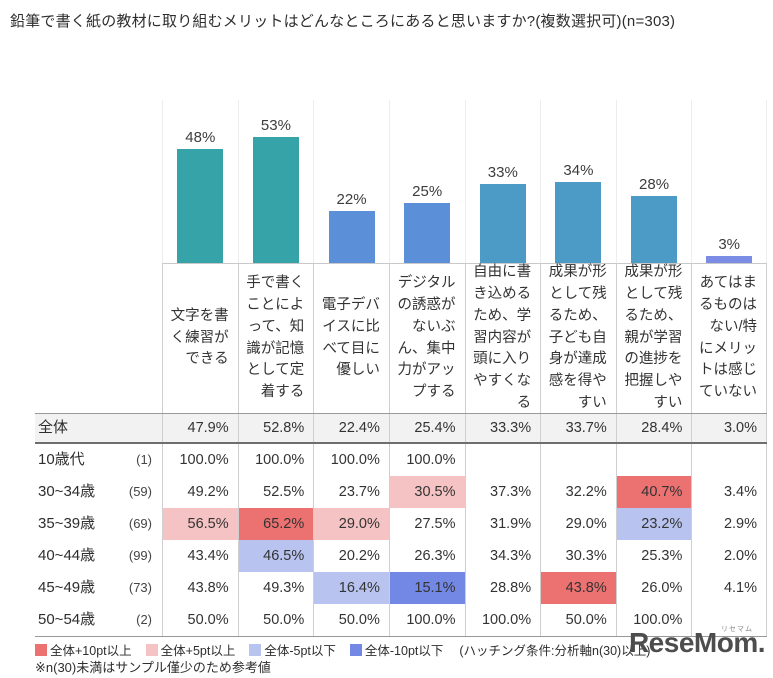  What do you see at coordinates (275, 524) in the screenshot?
I see `table-cell: 65.2%` at bounding box center [275, 524].